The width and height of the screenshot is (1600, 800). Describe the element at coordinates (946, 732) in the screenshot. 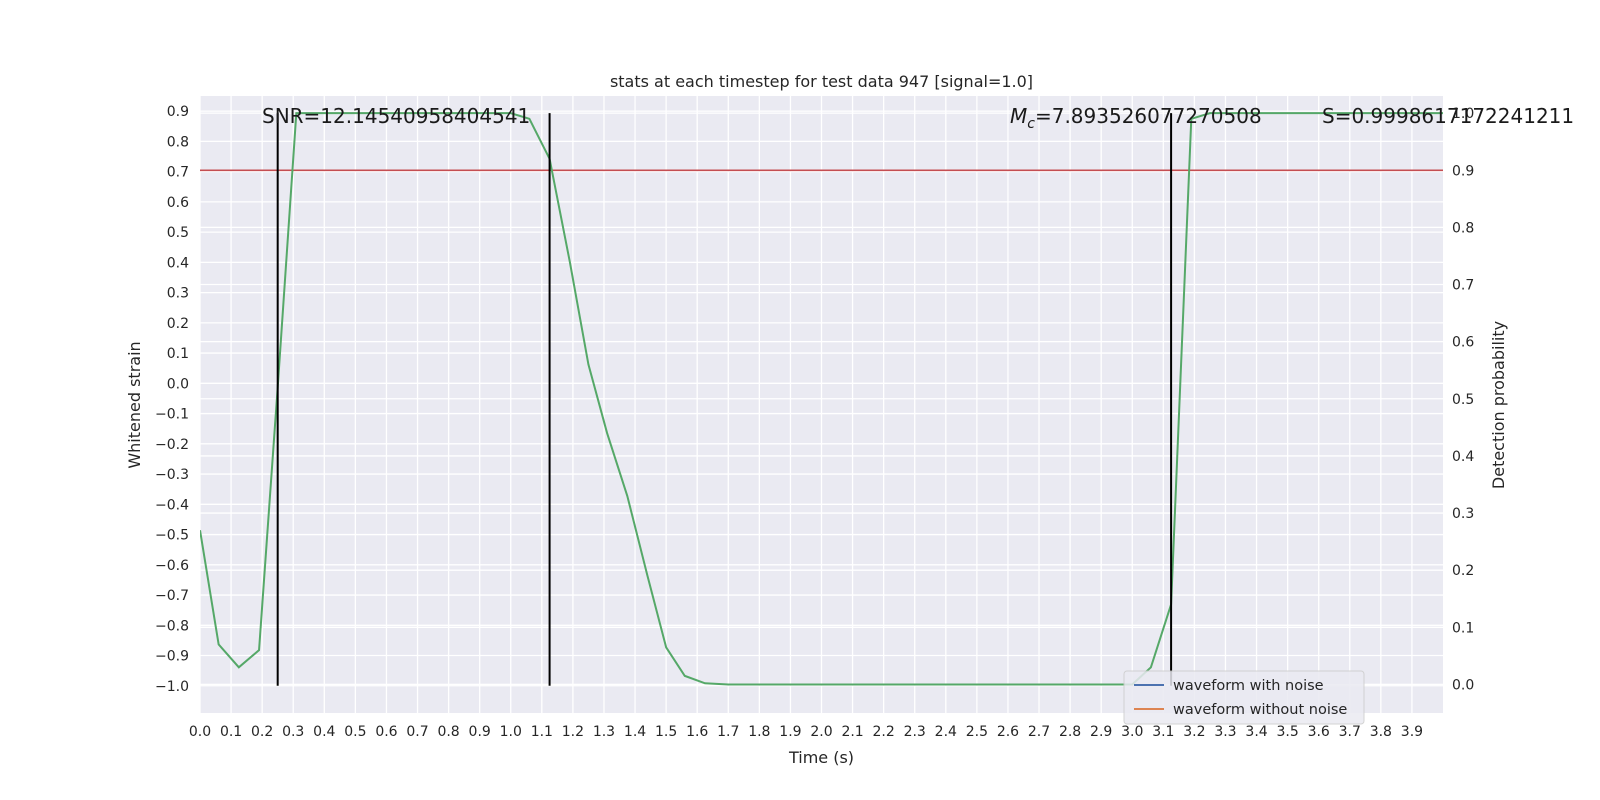

I see `x-tick-label: 2.4` at that location.